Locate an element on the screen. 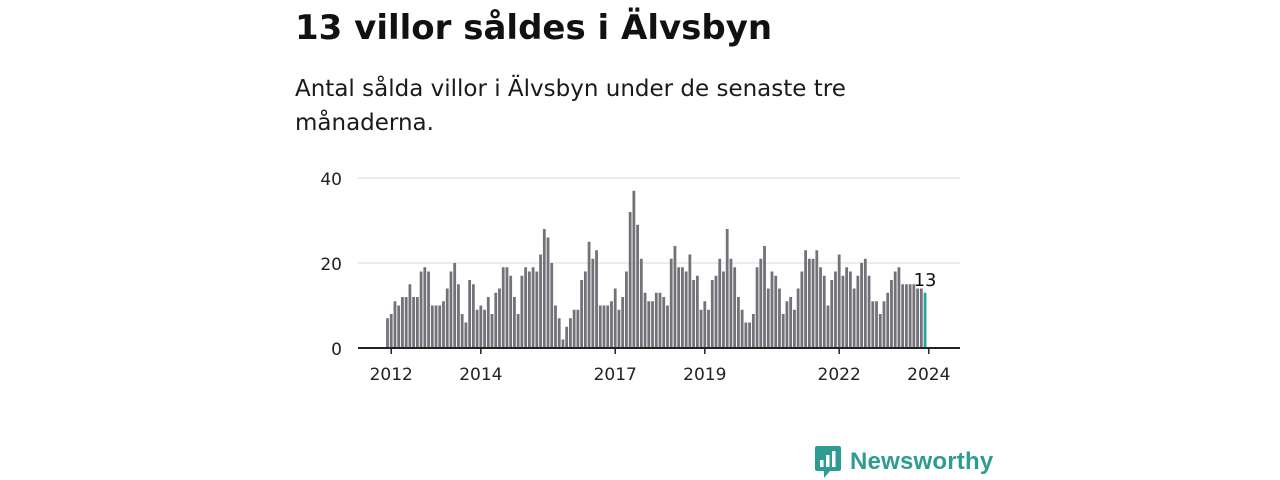  bar-chart-badge-icon is located at coordinates (828, 462).